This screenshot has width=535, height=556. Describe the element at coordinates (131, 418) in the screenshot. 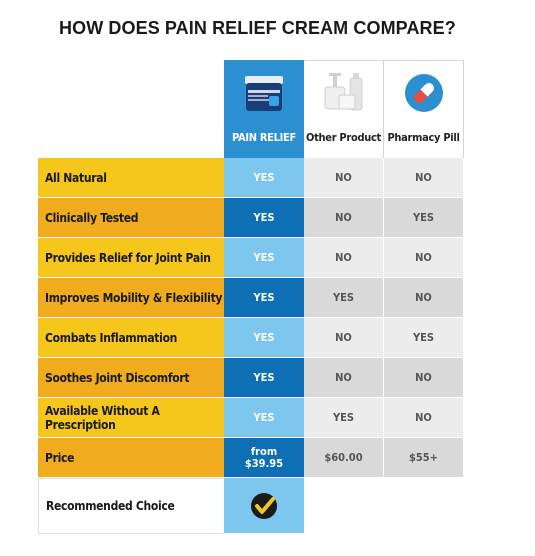

I see `feature-label: Available Without A Prescription` at that location.